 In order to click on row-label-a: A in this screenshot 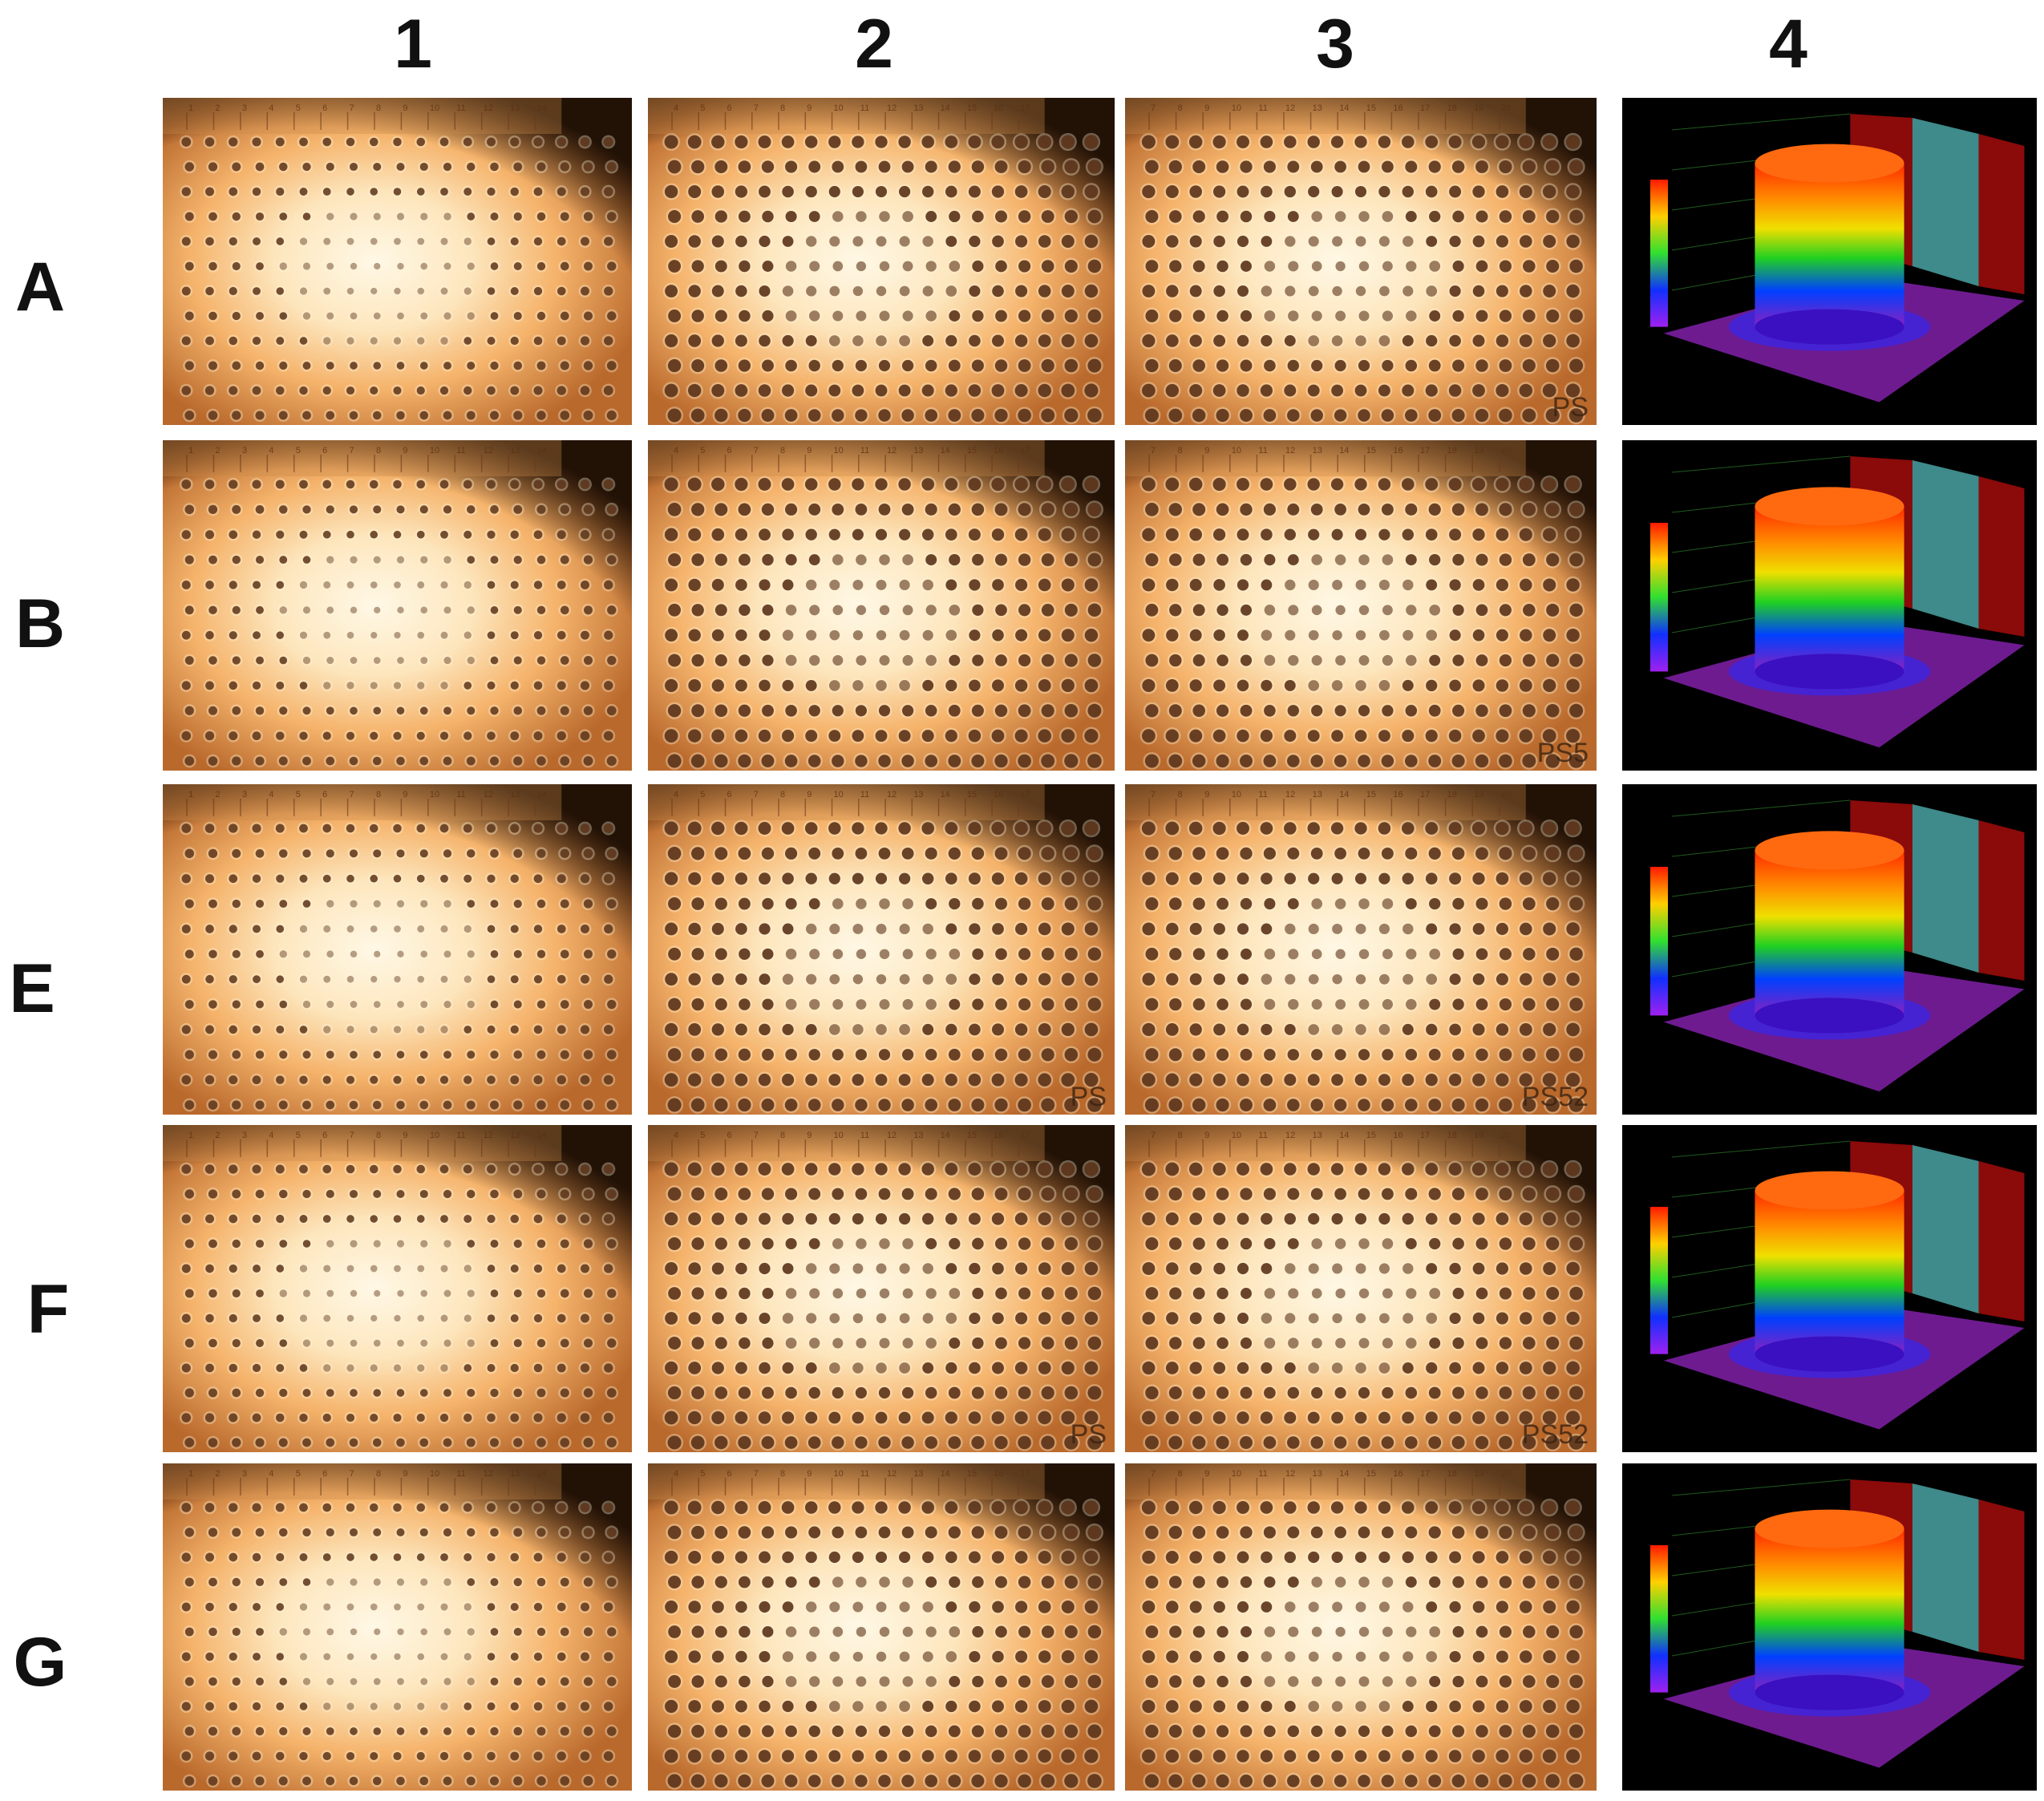, I will do `click(40, 287)`.